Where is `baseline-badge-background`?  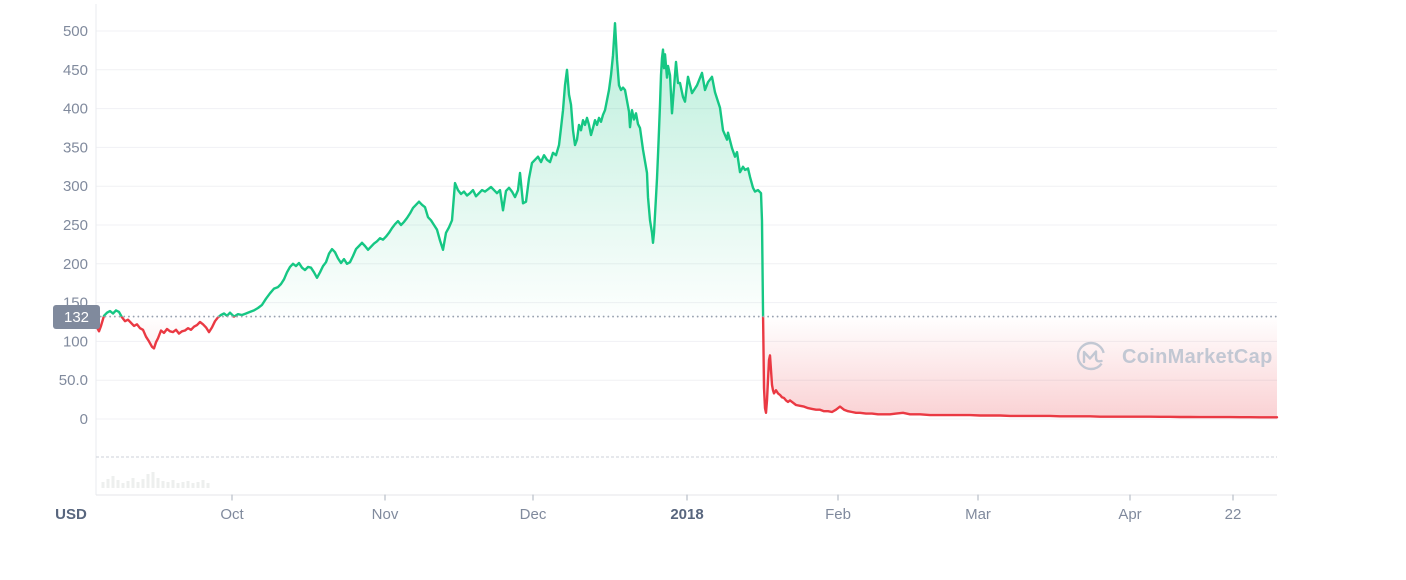
baseline-badge-background is located at coordinates (76, 317).